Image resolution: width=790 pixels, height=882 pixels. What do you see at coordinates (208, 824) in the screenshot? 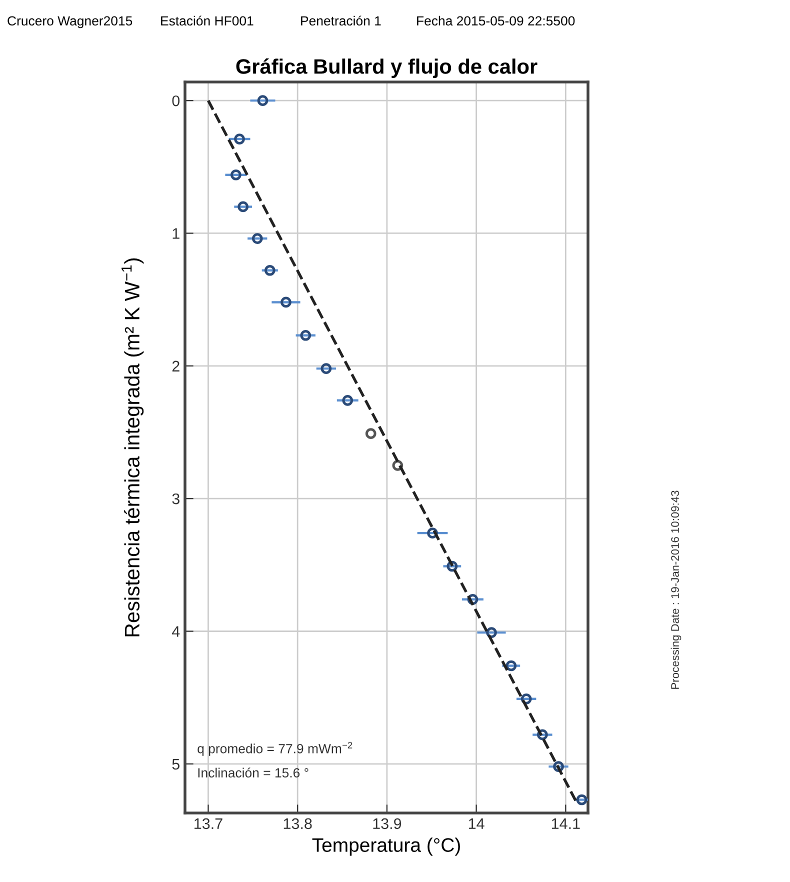
I see `x-tick-label: 13.7` at bounding box center [208, 824].